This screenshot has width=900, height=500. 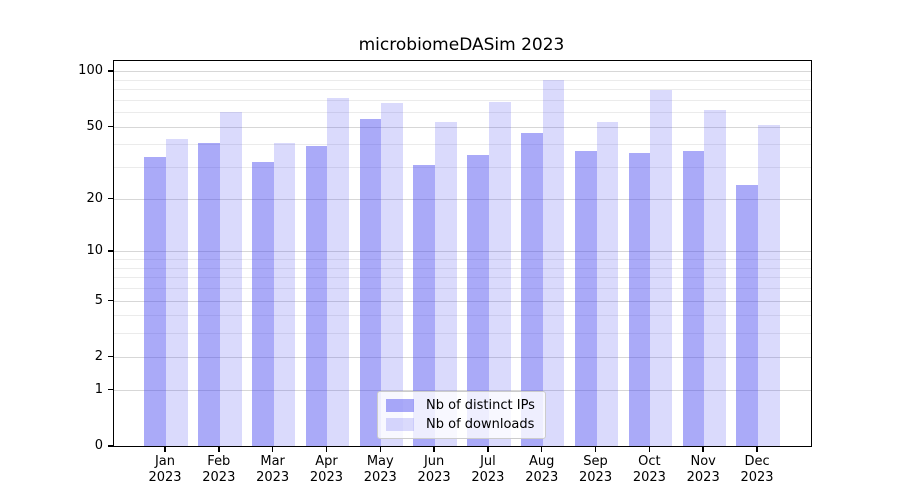 I want to click on x-tick-label-aug: Aug 2023, so click(x=542, y=470).